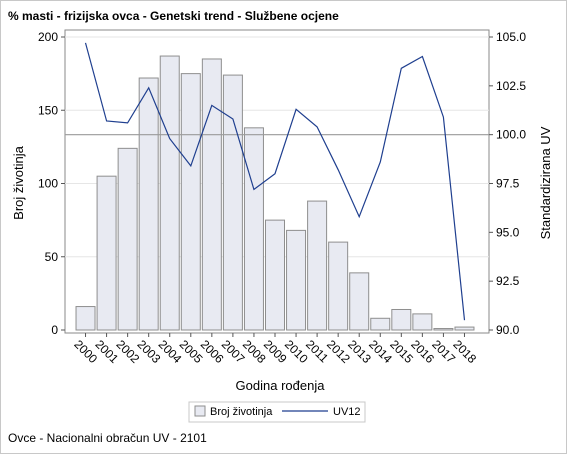  What do you see at coordinates (511, 135) in the screenshot?
I see `y-right-tick-label: 100.0` at bounding box center [511, 135].